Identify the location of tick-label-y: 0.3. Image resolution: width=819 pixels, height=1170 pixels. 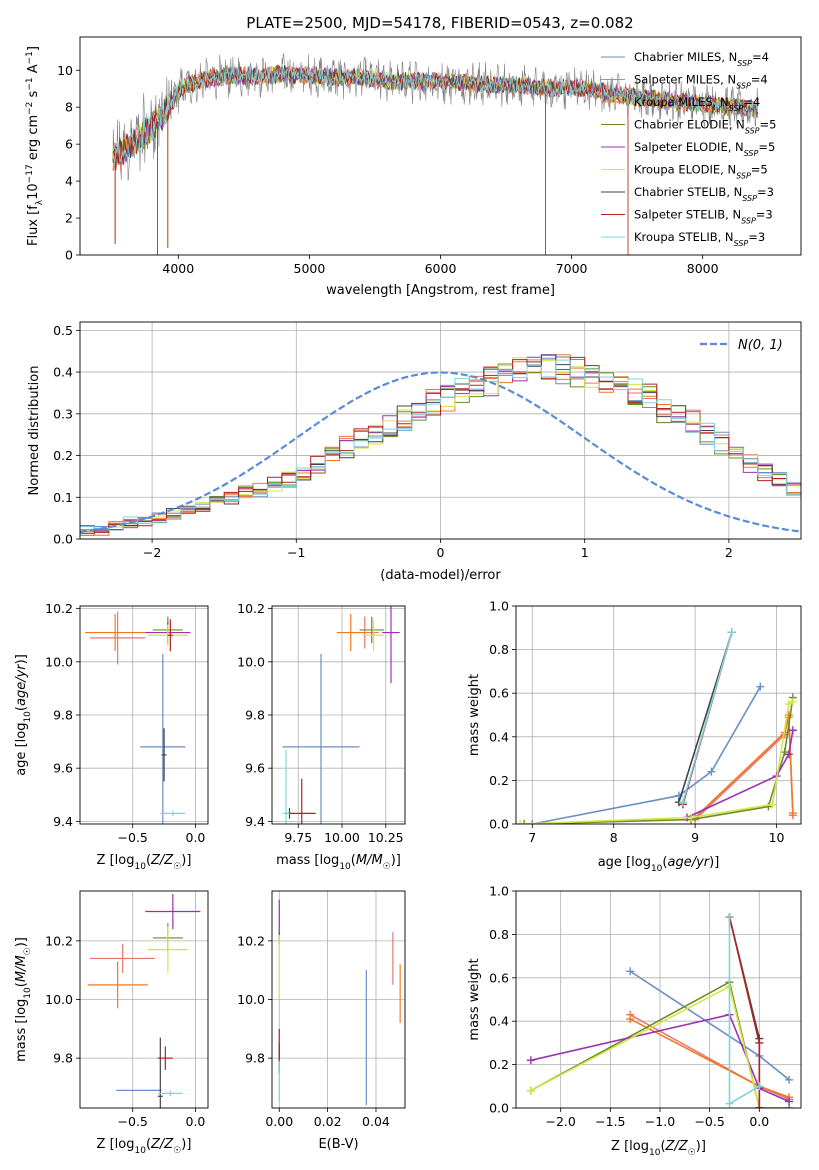
(63, 413).